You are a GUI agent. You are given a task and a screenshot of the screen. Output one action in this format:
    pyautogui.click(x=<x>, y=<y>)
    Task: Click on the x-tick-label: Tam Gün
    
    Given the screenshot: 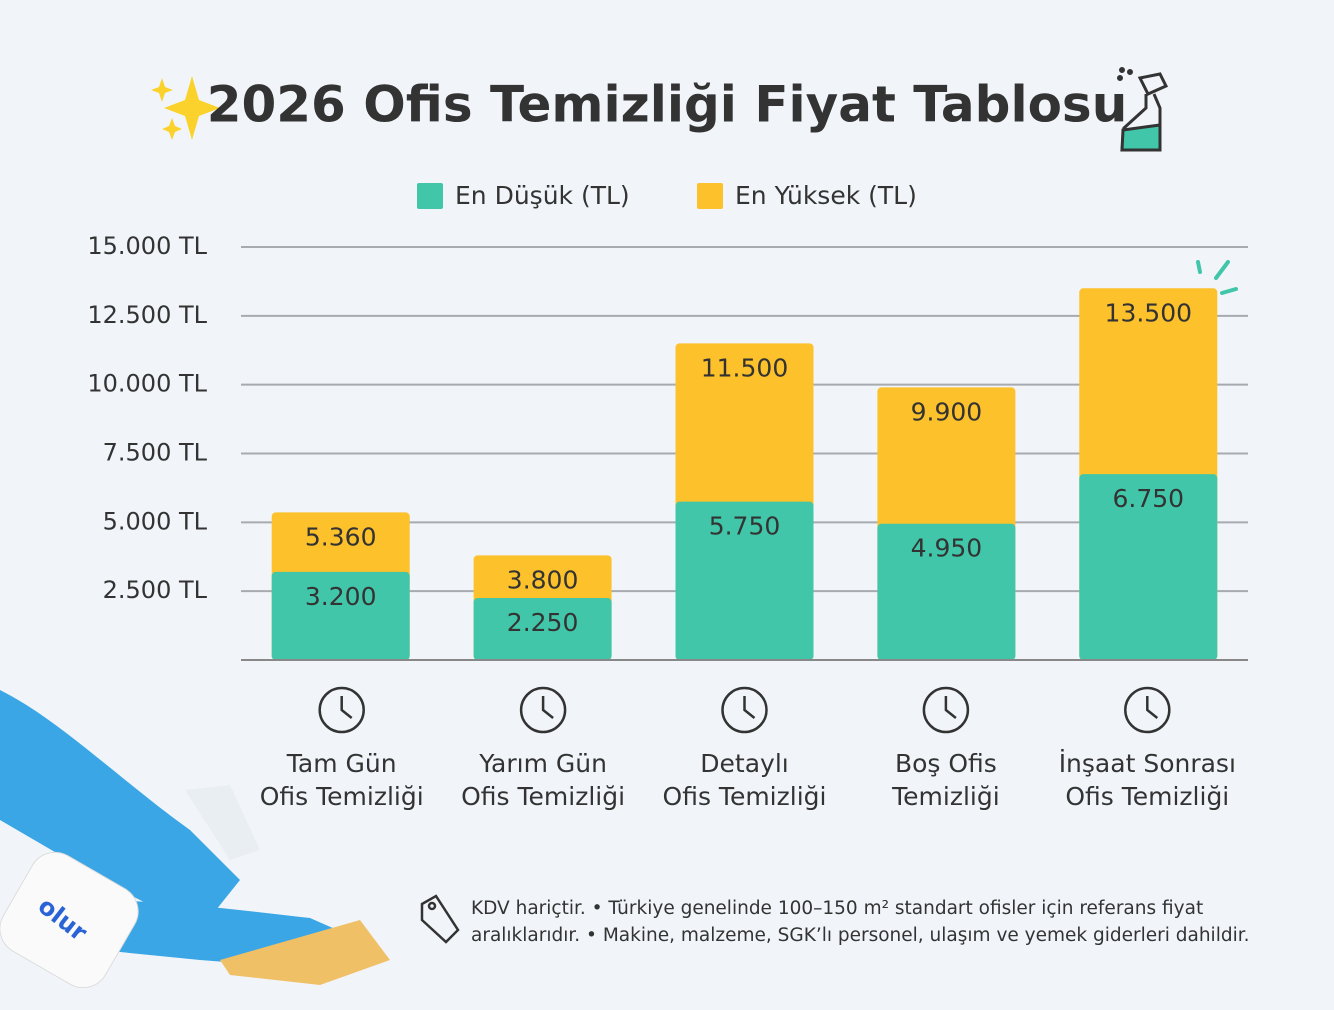 What is the action you would take?
    pyautogui.click(x=341, y=763)
    